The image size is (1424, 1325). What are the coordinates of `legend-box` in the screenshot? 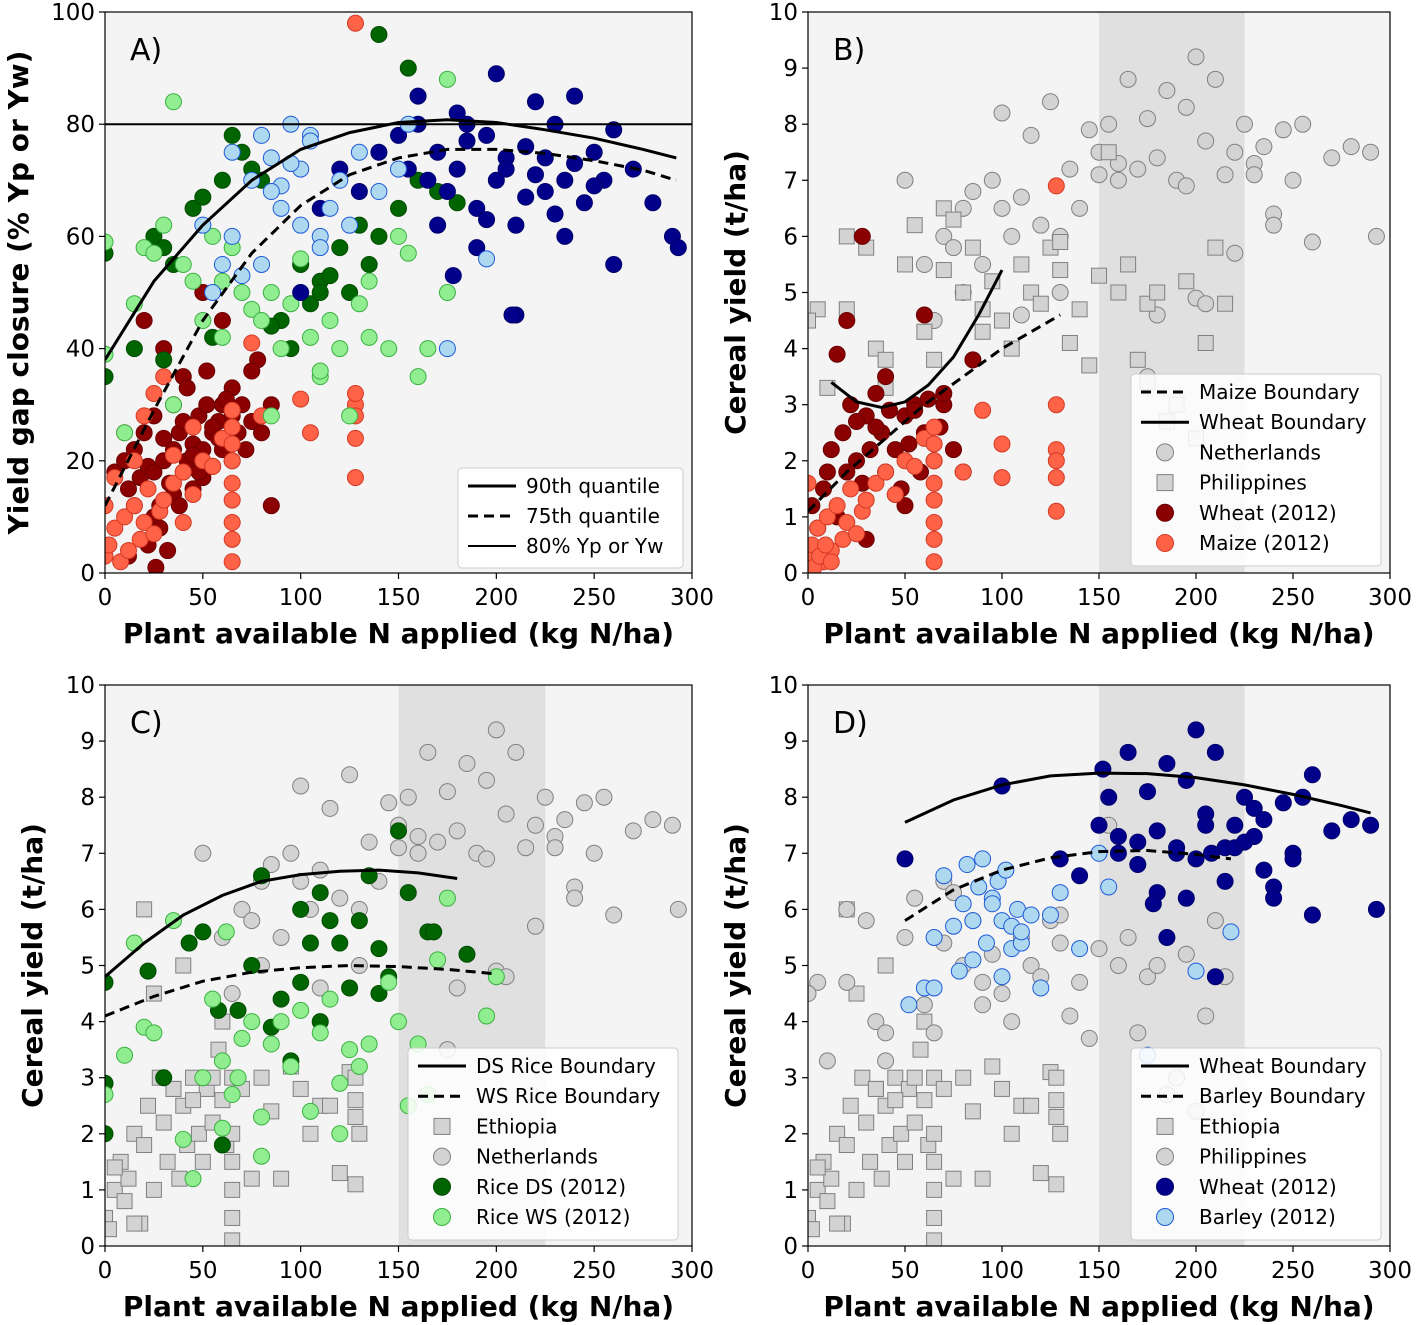 It's located at (543, 1144).